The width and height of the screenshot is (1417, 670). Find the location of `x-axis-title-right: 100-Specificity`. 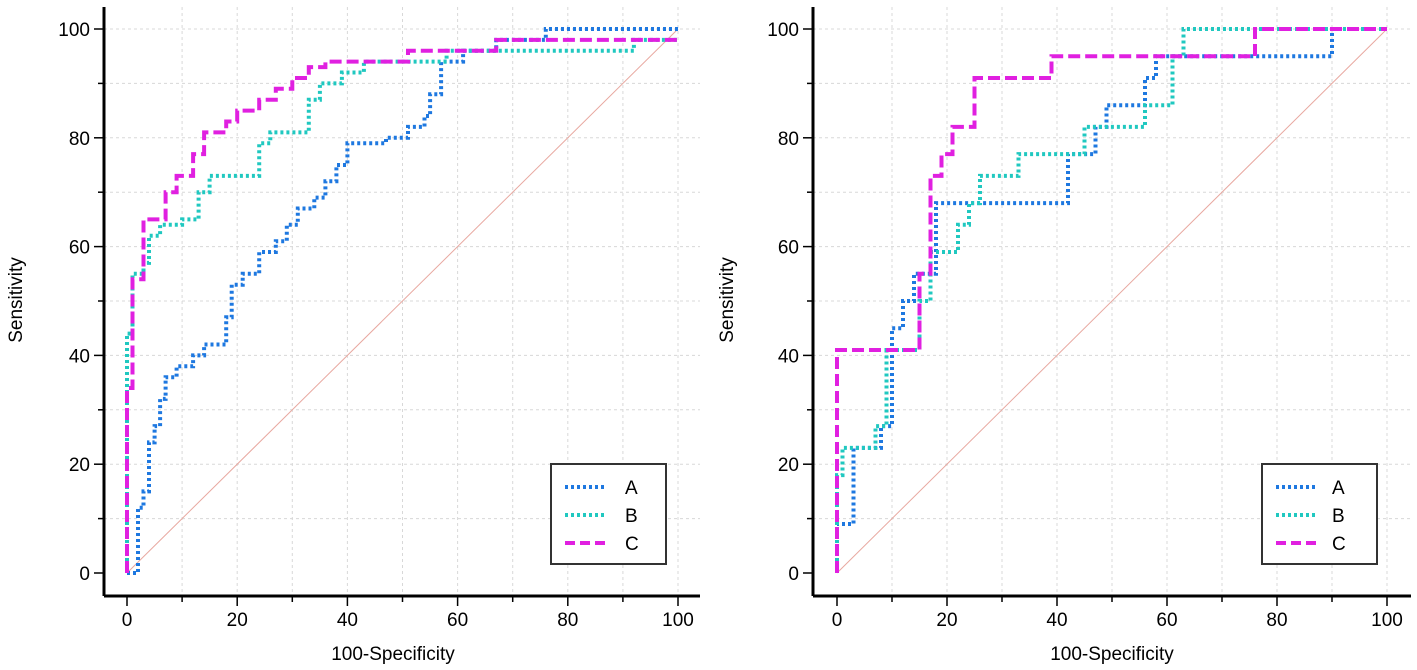

x-axis-title-right: 100-Specificity is located at coordinates (1112, 654).